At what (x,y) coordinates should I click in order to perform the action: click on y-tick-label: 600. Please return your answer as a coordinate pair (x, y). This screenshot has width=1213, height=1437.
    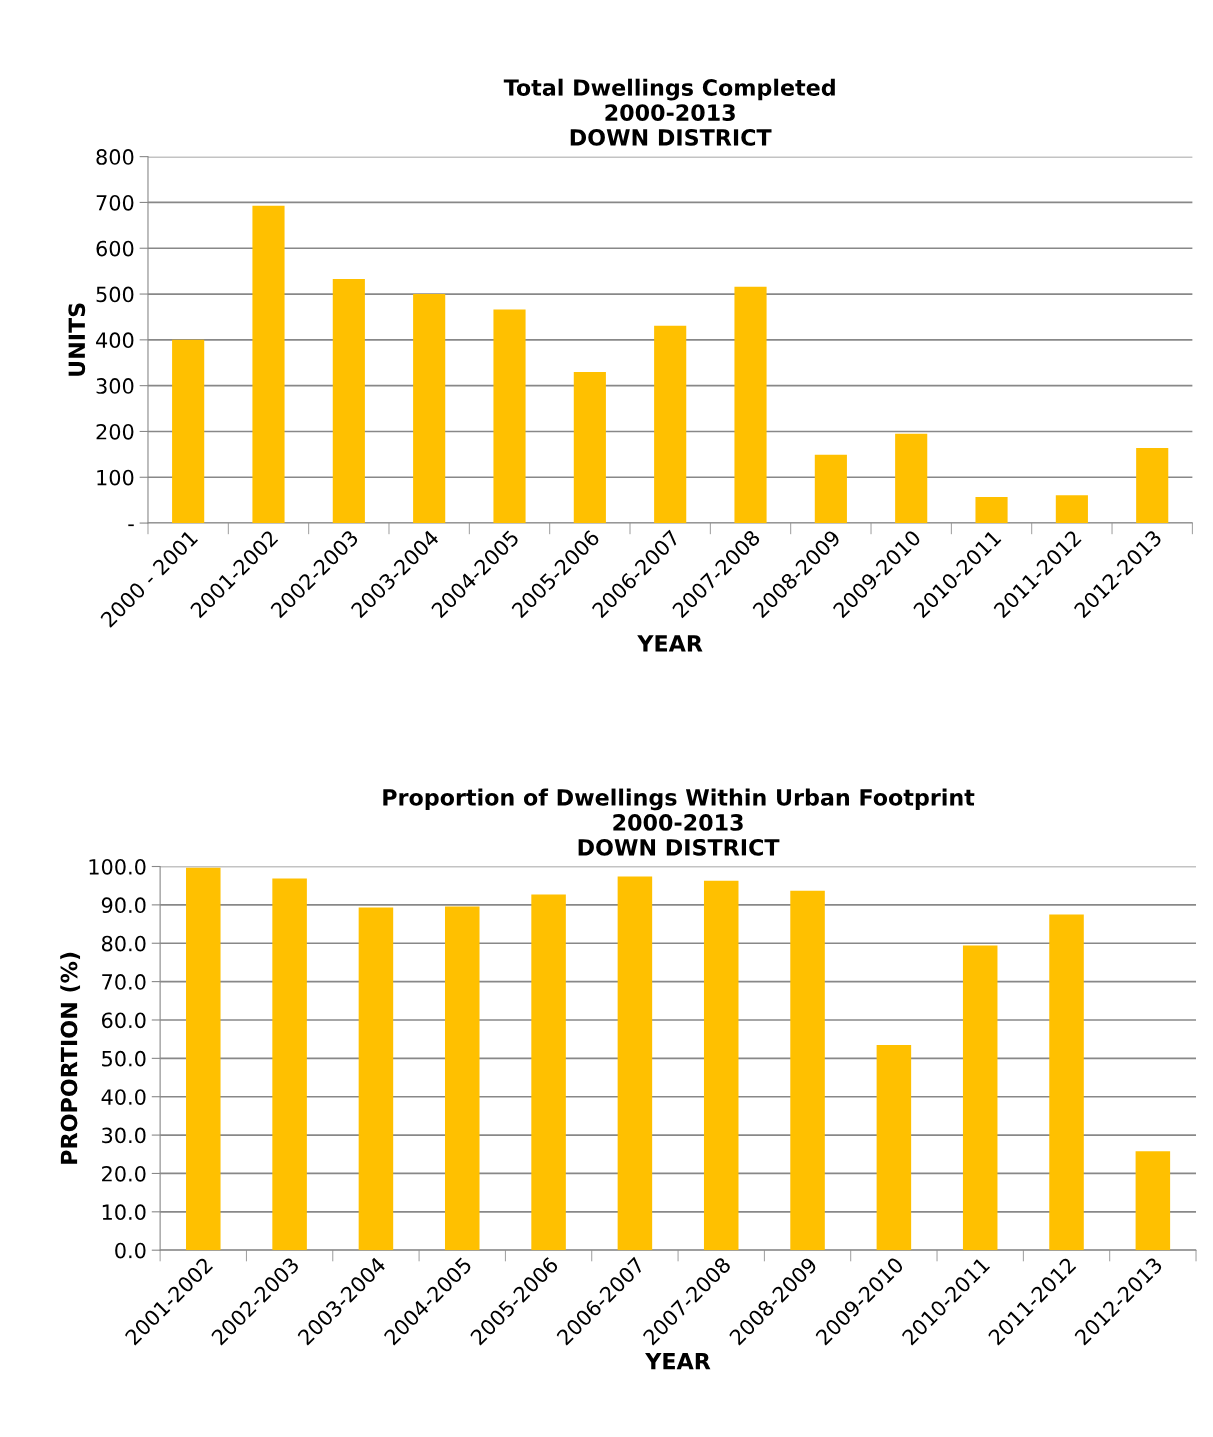
    Looking at the image, I should click on (115, 248).